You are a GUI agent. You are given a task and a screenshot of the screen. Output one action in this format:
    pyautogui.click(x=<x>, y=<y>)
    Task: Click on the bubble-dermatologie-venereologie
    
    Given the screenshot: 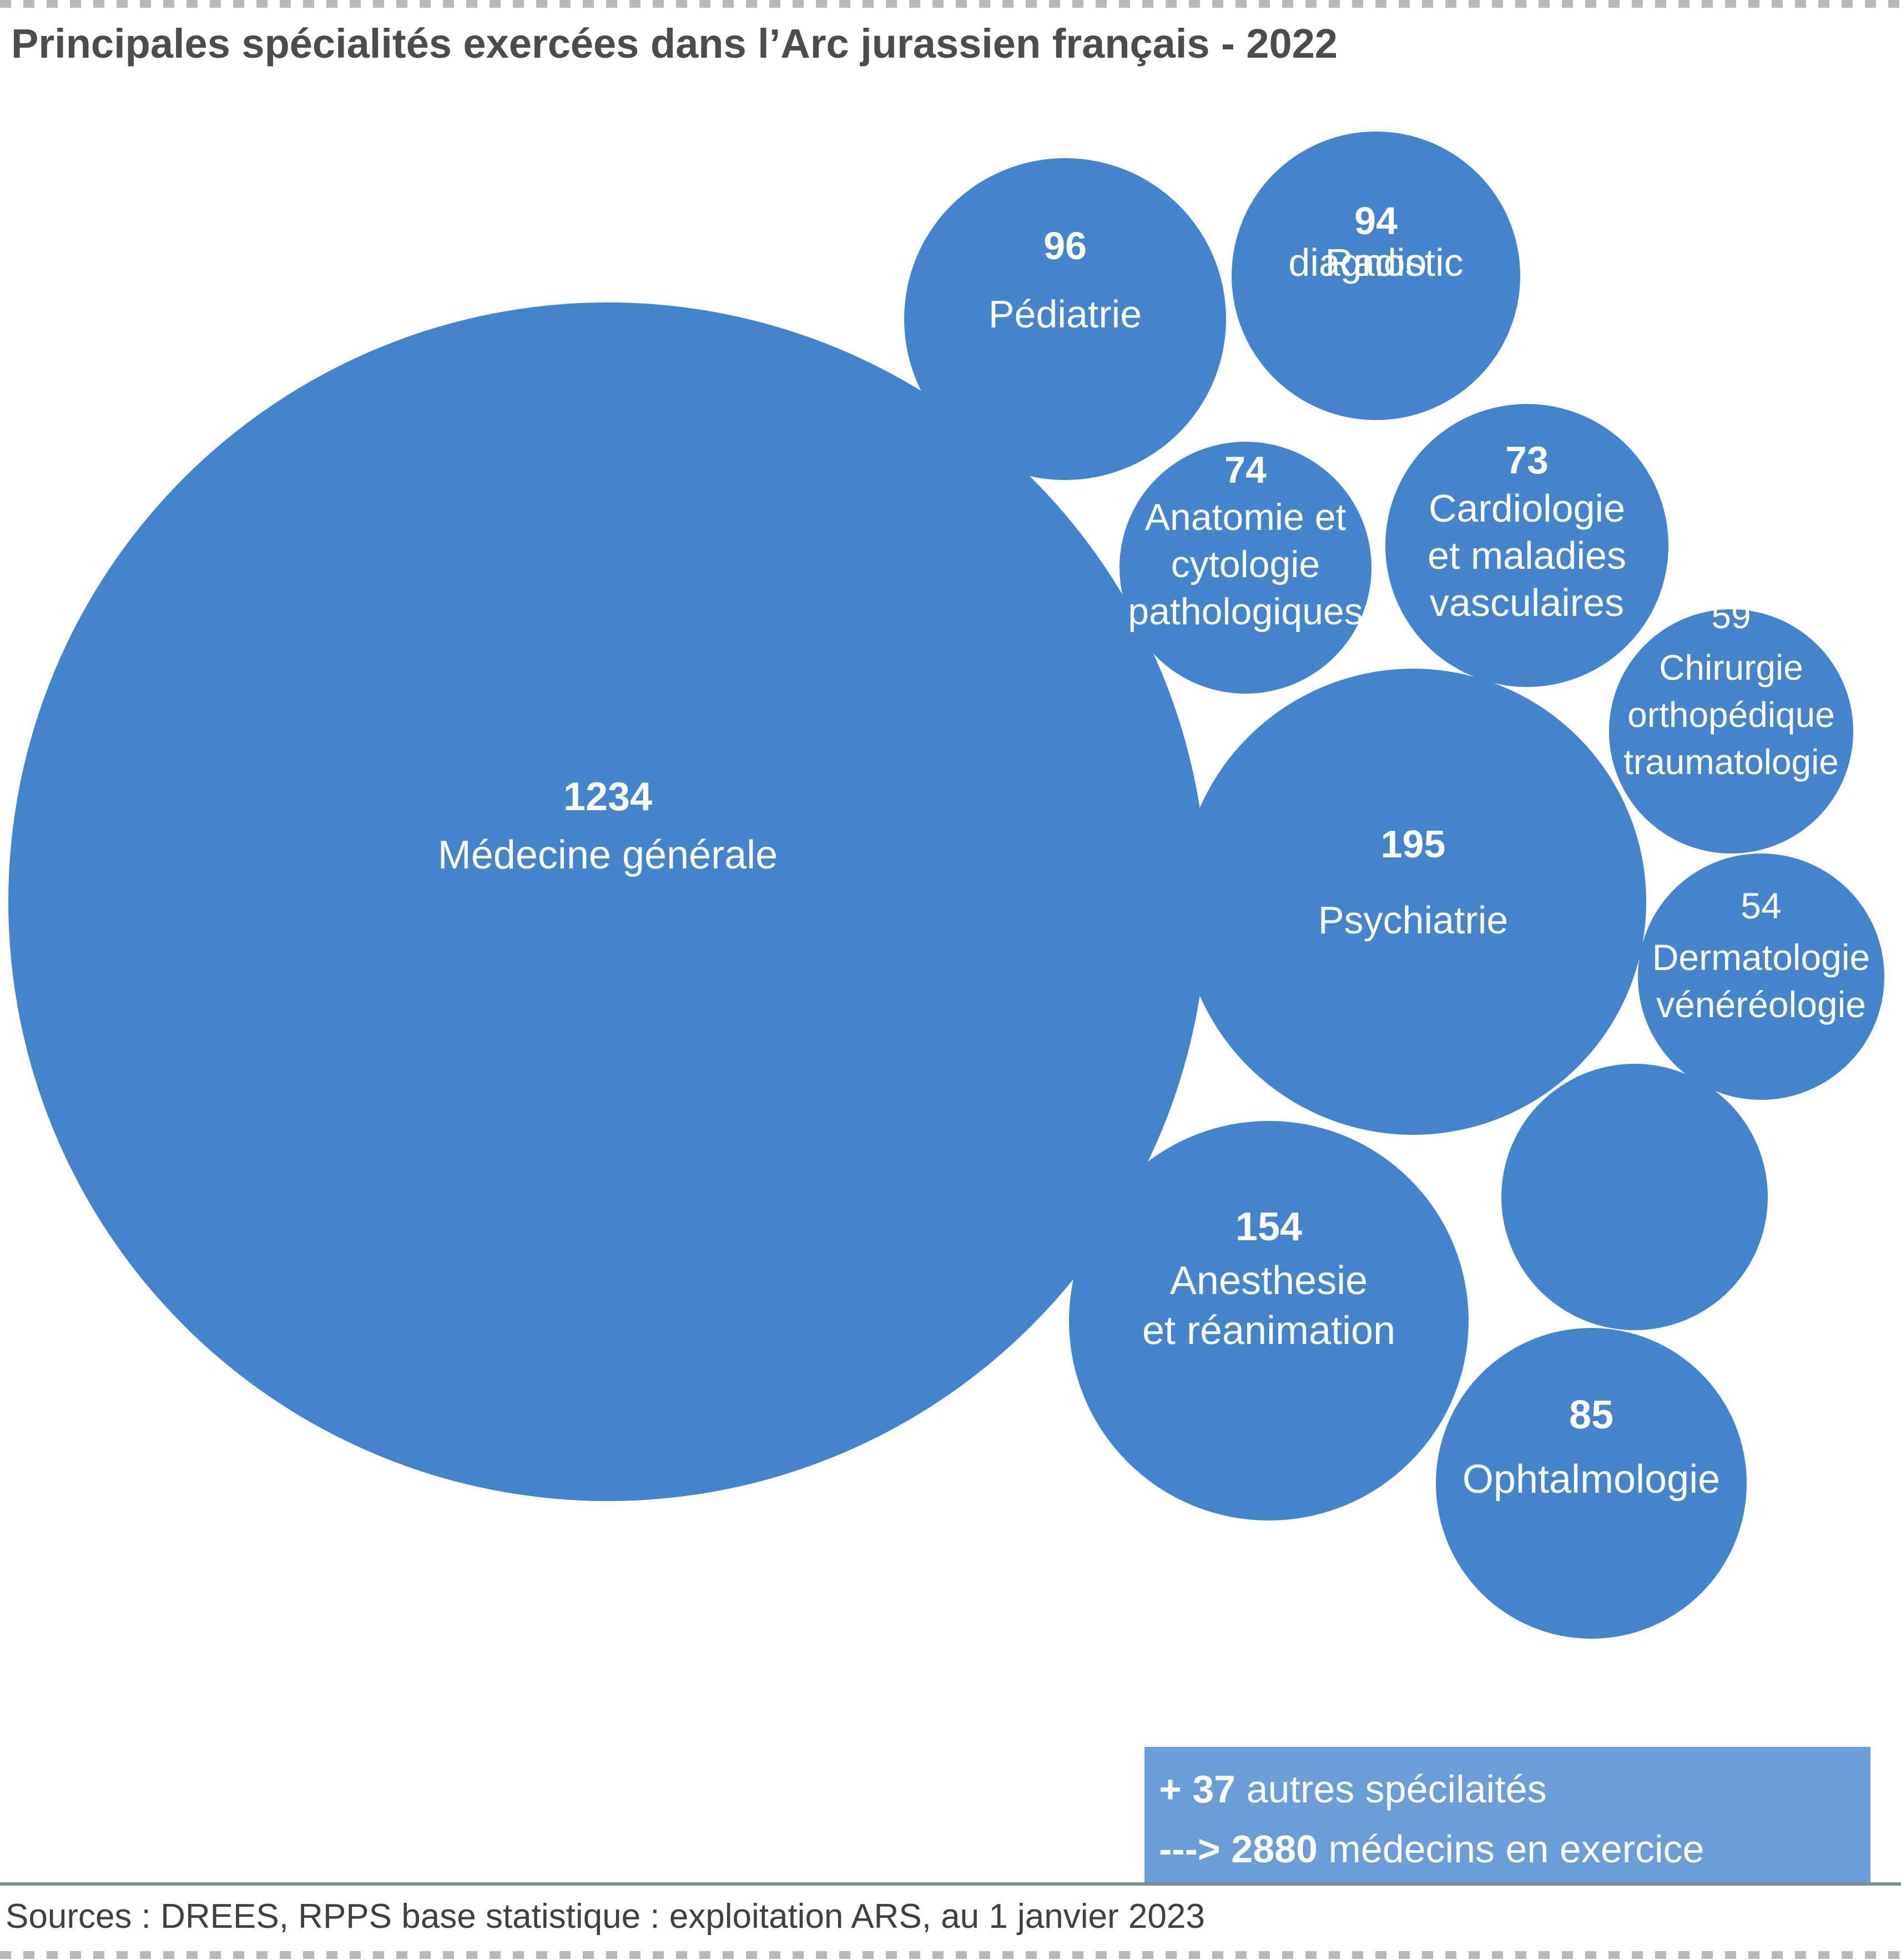 What is the action you would take?
    pyautogui.click(x=1761, y=977)
    